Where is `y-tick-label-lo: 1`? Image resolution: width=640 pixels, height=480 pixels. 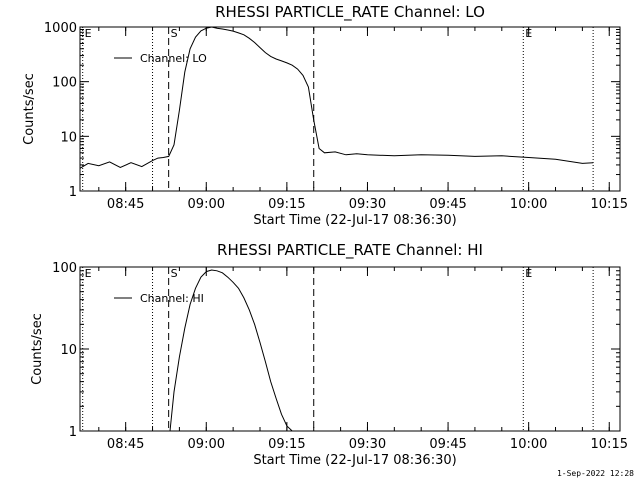 y-tick-label-lo: 1 is located at coordinates (73, 192).